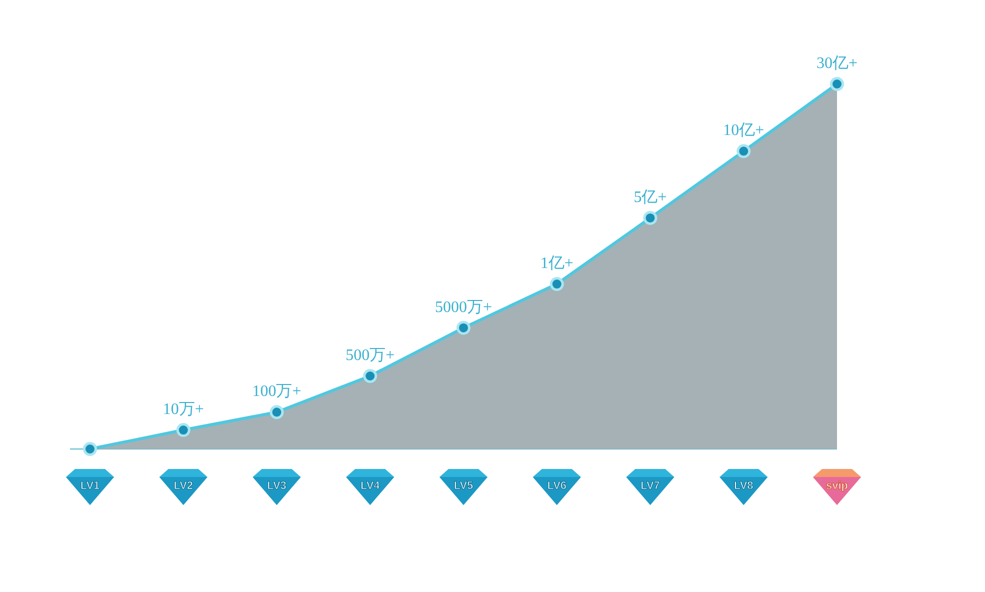  Describe the element at coordinates (463, 307) in the screenshot. I see `annotation: 5000万+` at that location.